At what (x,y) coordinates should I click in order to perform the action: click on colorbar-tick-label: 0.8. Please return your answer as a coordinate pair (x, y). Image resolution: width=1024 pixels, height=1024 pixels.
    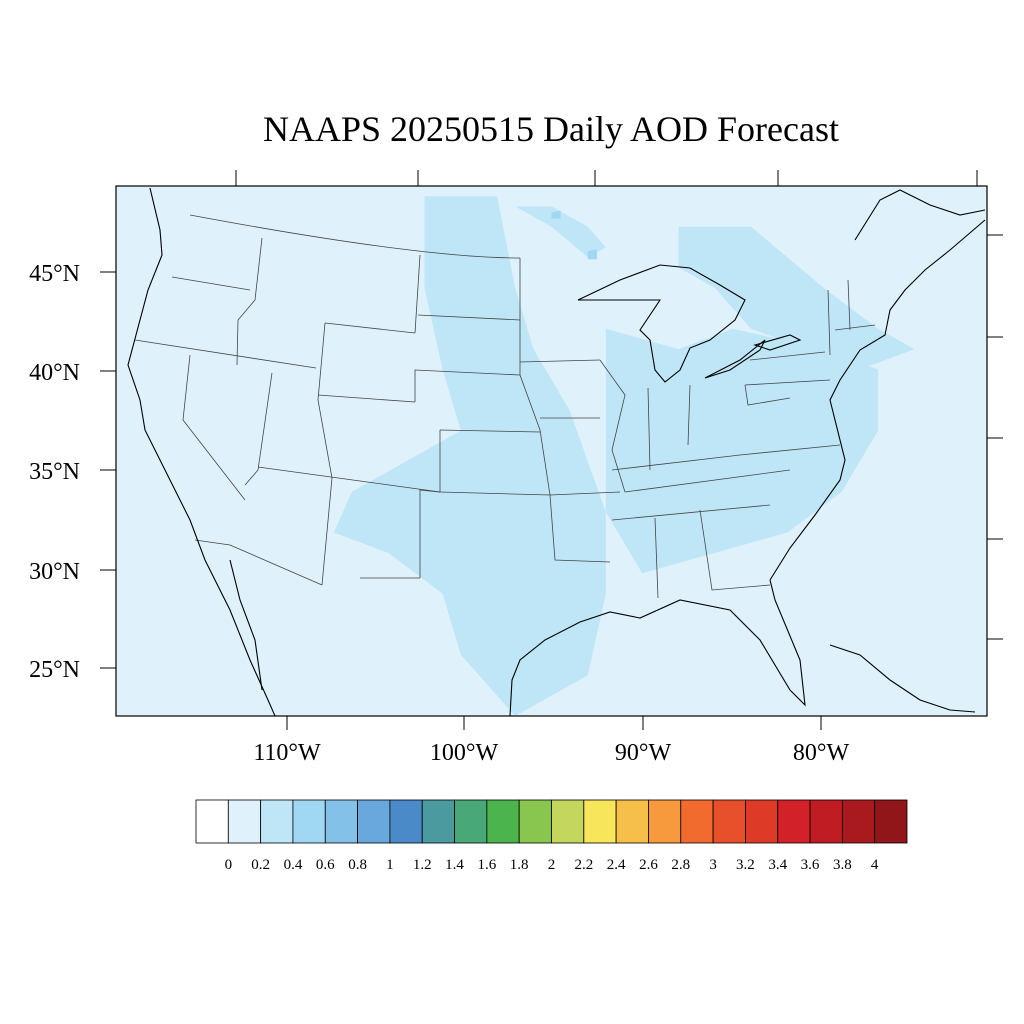
    Looking at the image, I should click on (357, 865).